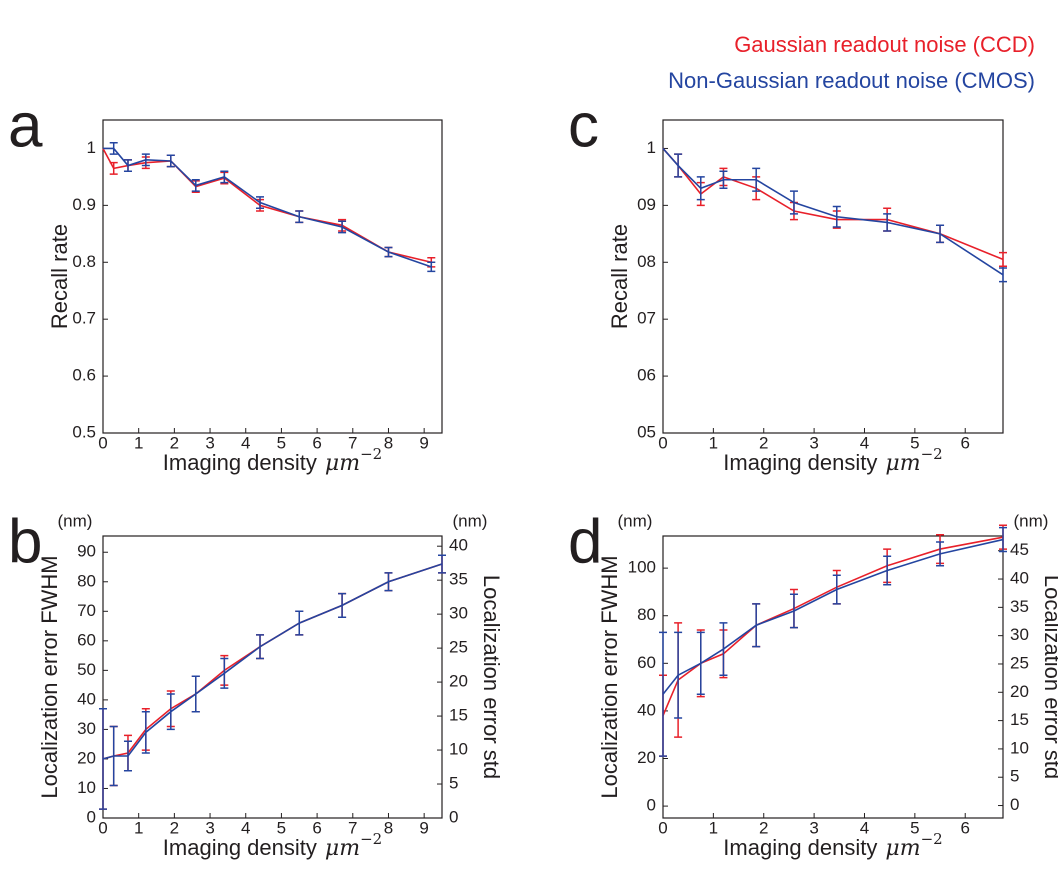 Image resolution: width=1058 pixels, height=886 pixels. I want to click on y2-tick-label: 15, so click(458, 715).